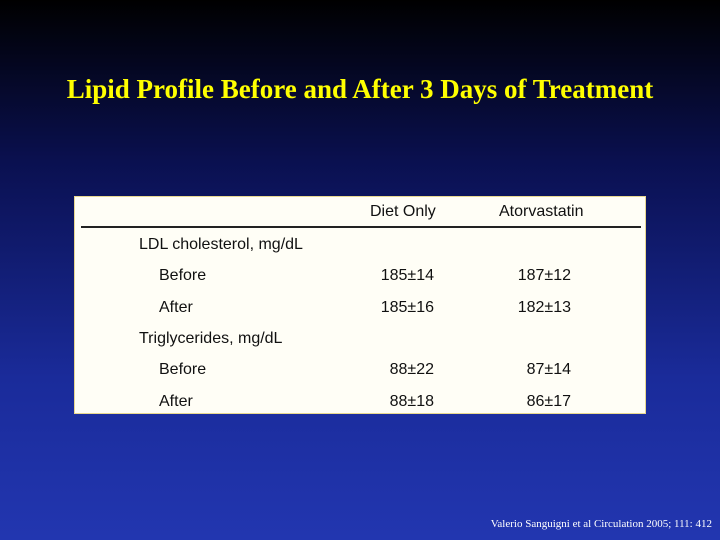  What do you see at coordinates (407, 276) in the screenshot?
I see `cell: 185±14` at bounding box center [407, 276].